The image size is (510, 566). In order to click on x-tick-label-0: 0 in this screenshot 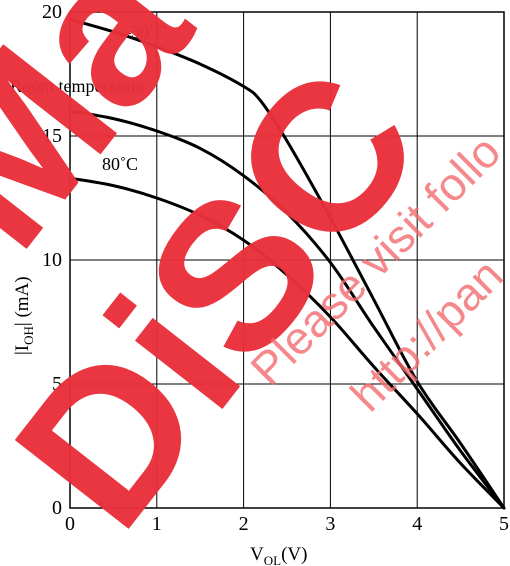, I will do `click(70, 524)`.